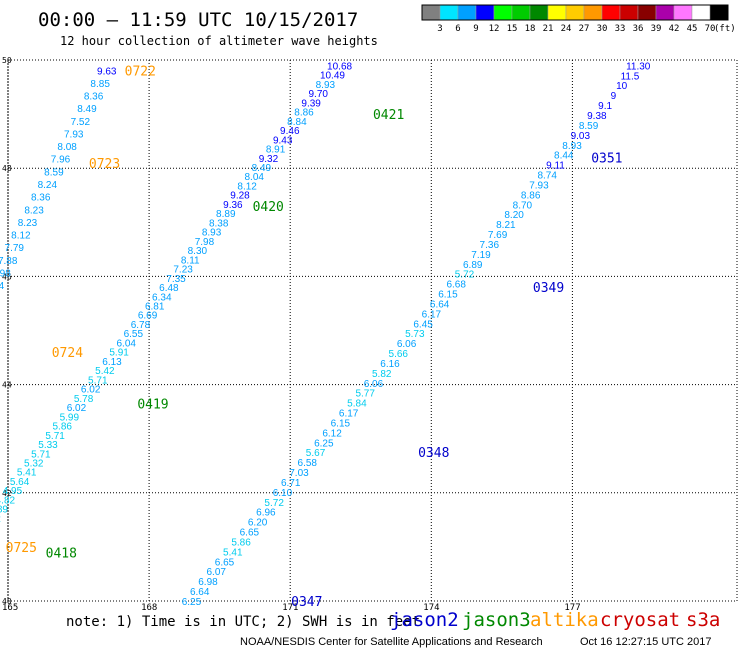 The height and width of the screenshot is (650, 740). Describe the element at coordinates (332, 433) in the screenshot. I see `wave-height-point: 6.12` at that location.